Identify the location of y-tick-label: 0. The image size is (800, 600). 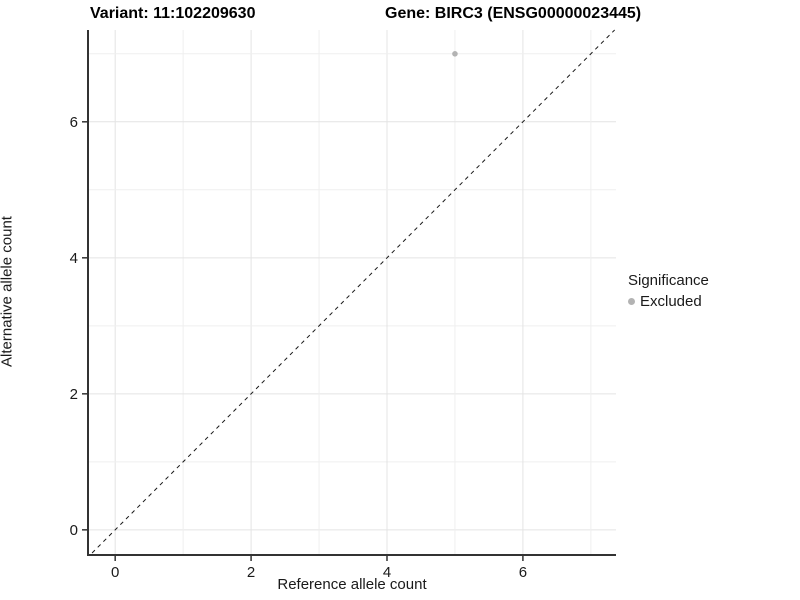
(74, 530).